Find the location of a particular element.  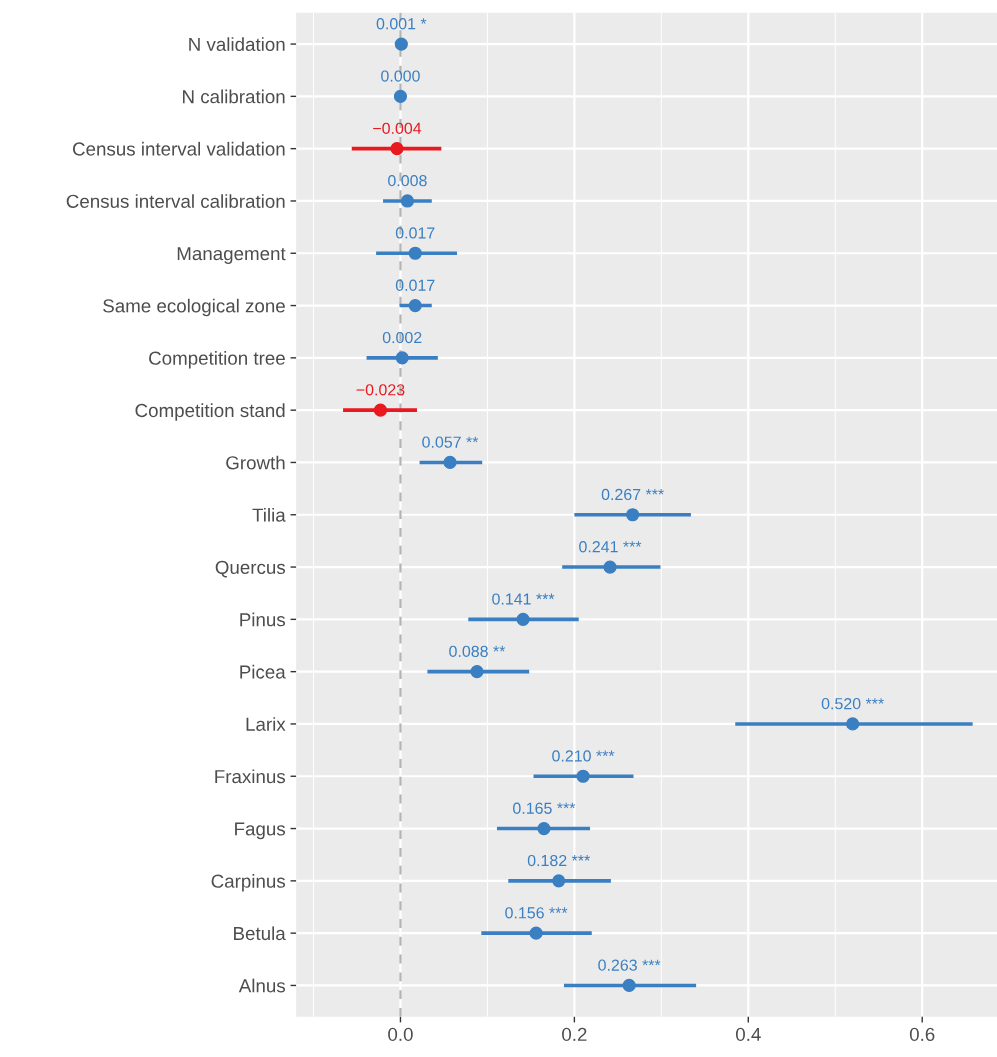

y-tick-label: Tilia is located at coordinates (269, 514).